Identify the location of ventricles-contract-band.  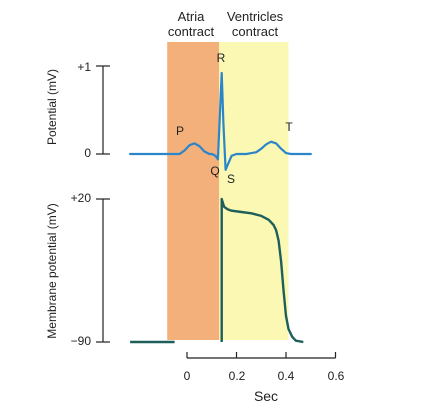
(254, 191).